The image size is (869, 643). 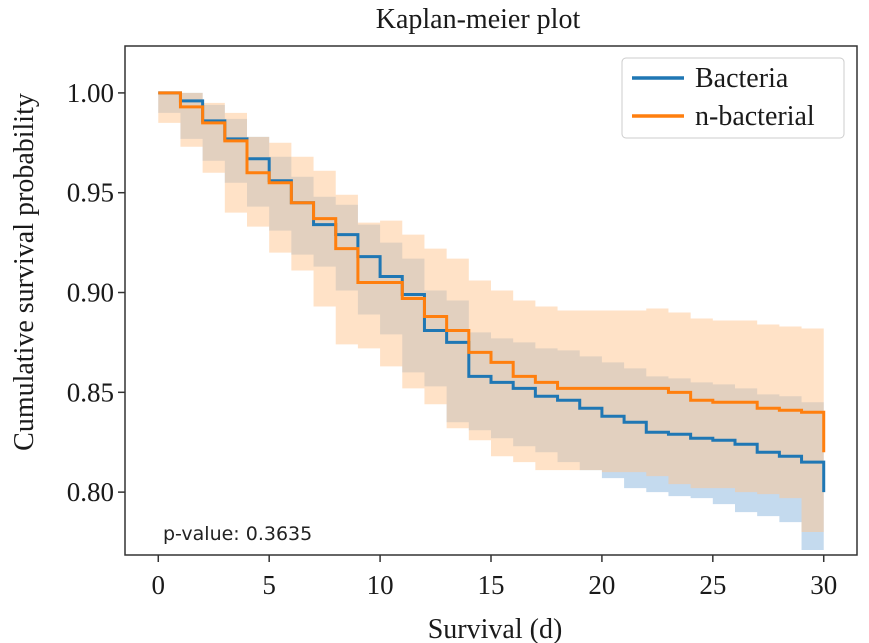 What do you see at coordinates (380, 585) in the screenshot?
I see `x-tick-label: 10` at bounding box center [380, 585].